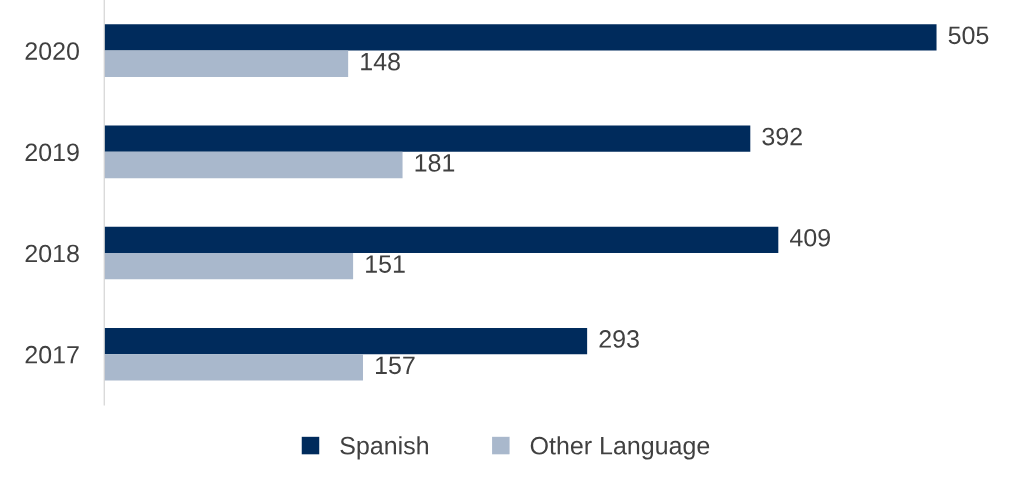 The width and height of the screenshot is (1012, 482). Describe the element at coordinates (384, 448) in the screenshot. I see `legend-label: Spanish` at that location.